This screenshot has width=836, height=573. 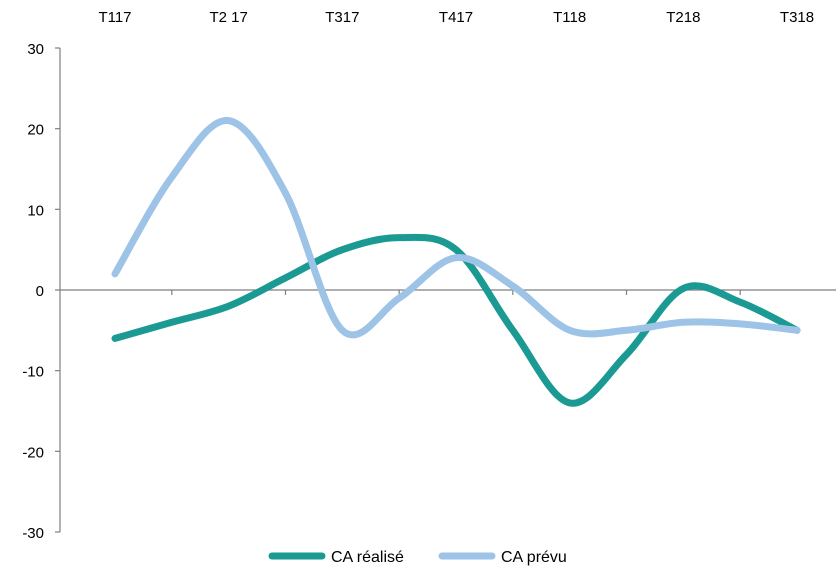 What do you see at coordinates (35, 49) in the screenshot?
I see `y-tick-label: 30` at bounding box center [35, 49].